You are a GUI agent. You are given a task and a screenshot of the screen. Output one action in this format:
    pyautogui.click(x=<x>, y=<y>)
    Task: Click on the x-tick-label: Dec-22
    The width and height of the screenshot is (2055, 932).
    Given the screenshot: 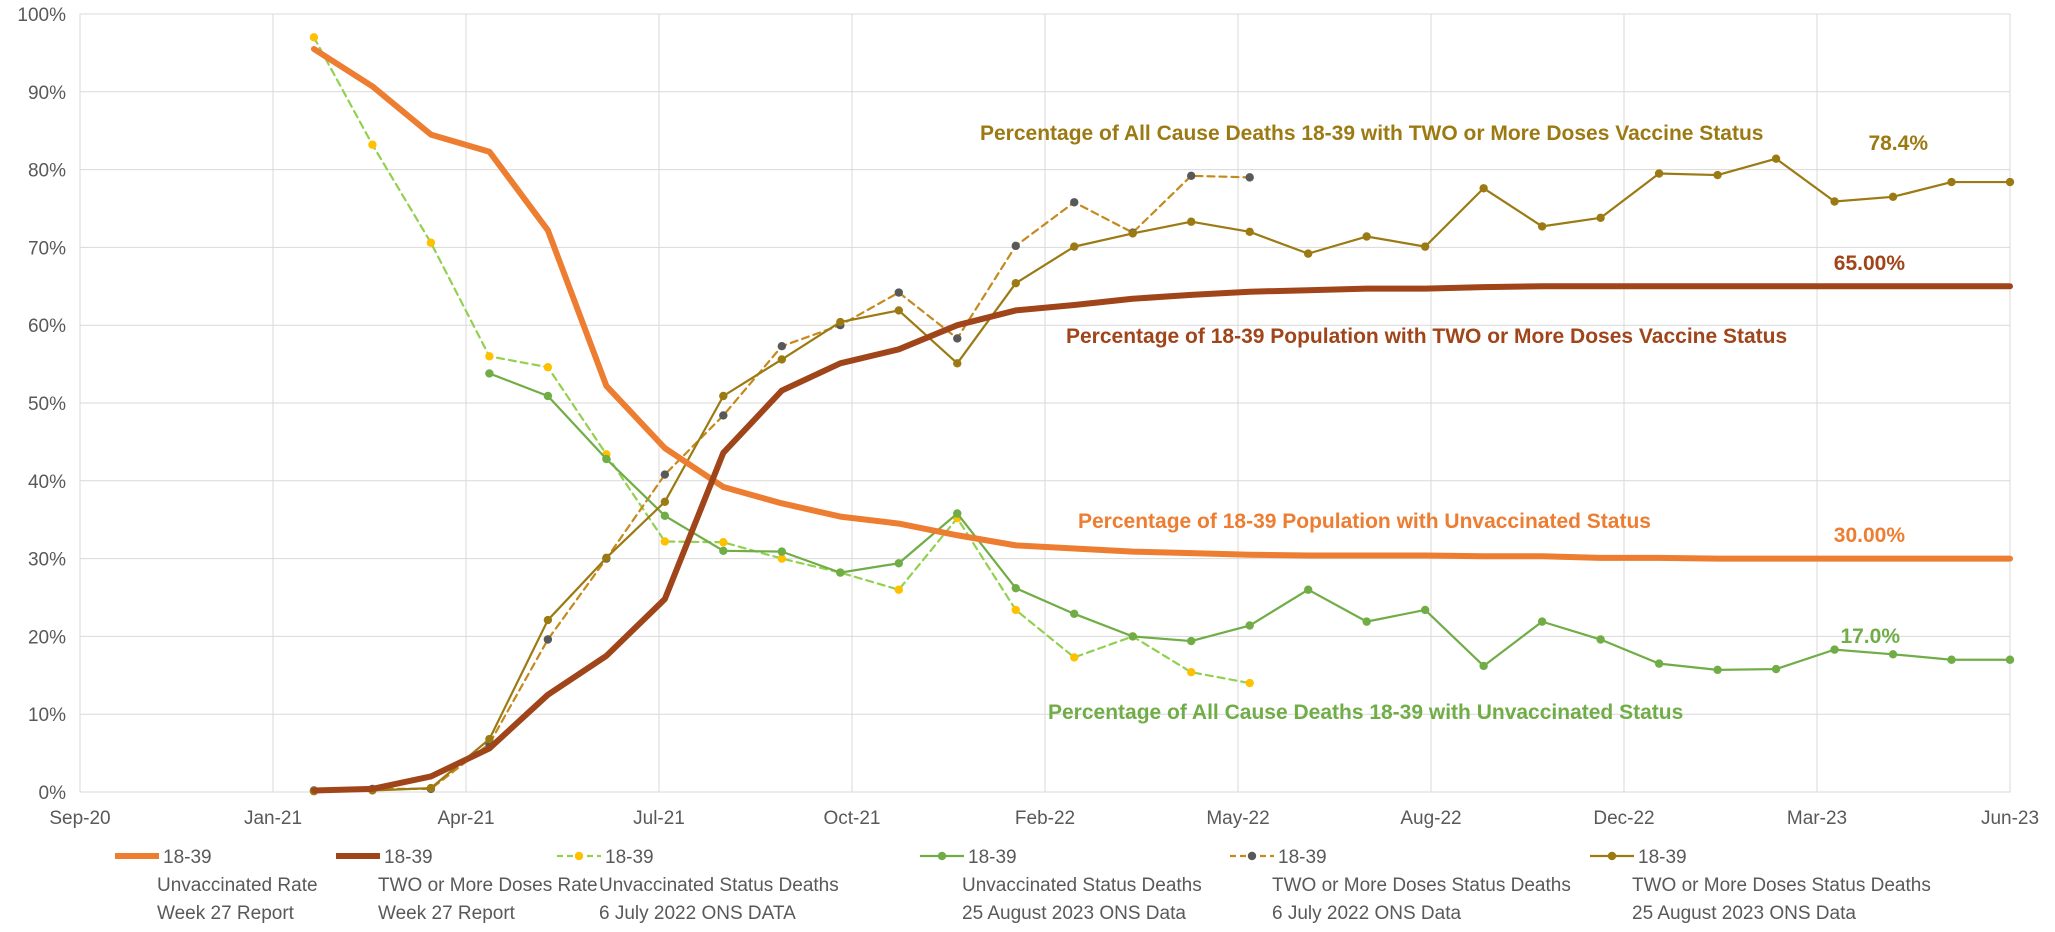 What is the action you would take?
    pyautogui.click(x=1623, y=818)
    